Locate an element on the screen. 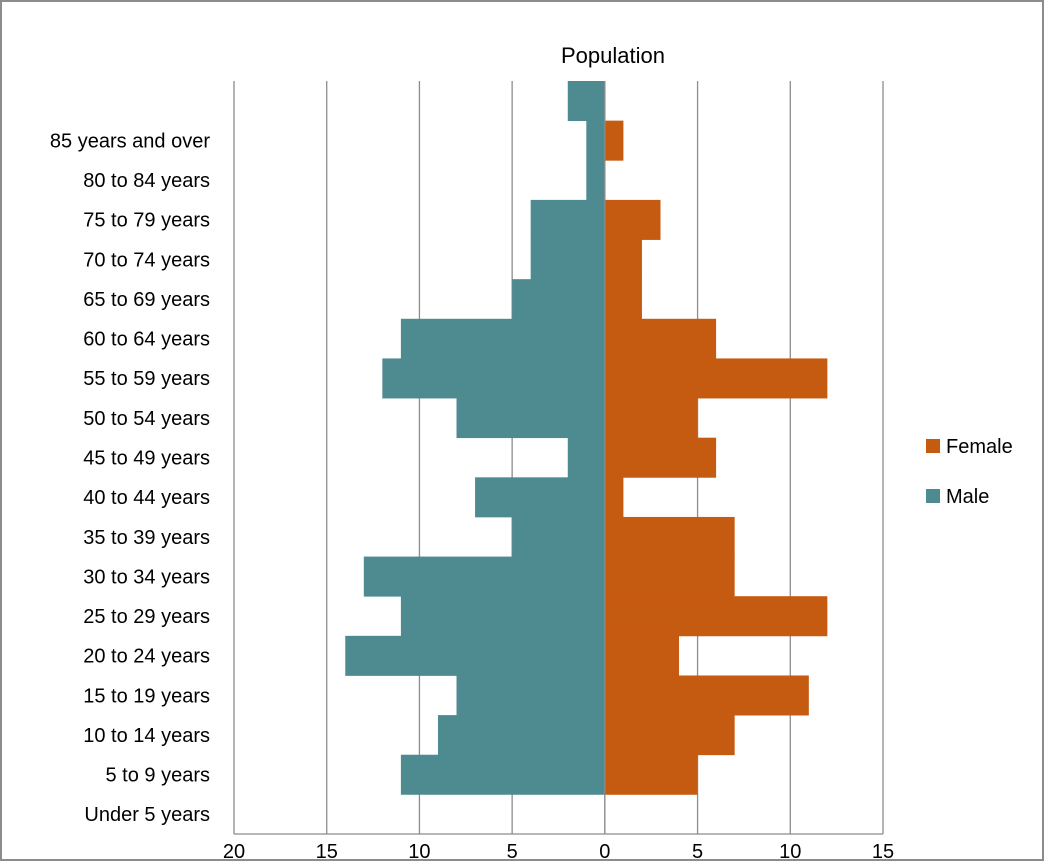 The width and height of the screenshot is (1044, 863). x-tick-label-3: 5 is located at coordinates (512, 852).